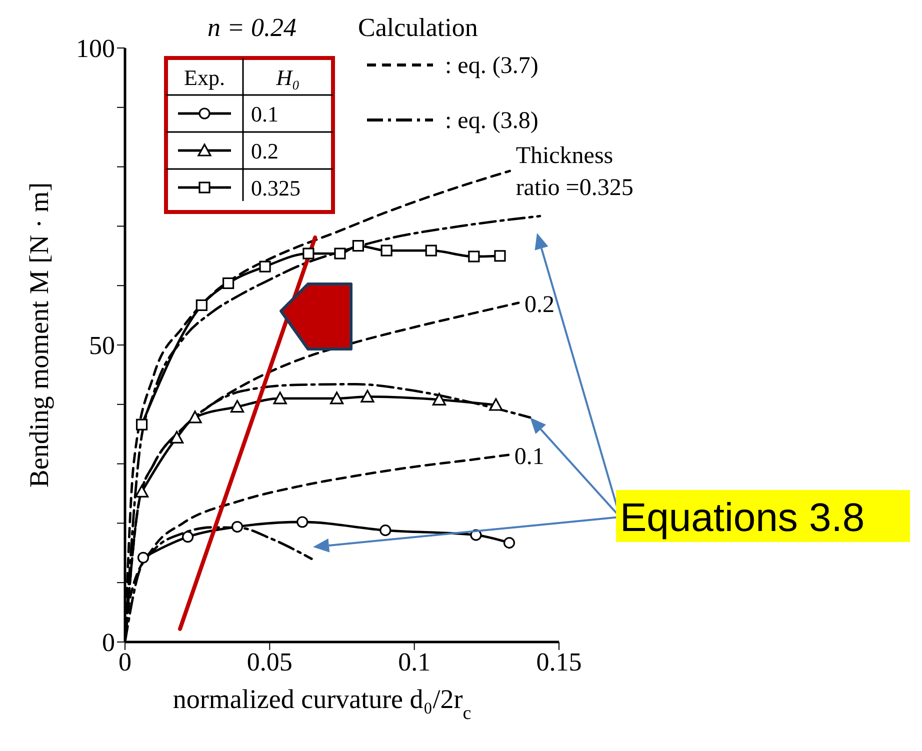 The height and width of the screenshot is (751, 922). Describe the element at coordinates (322, 704) in the screenshot. I see `x-axis-title: normalized curvature d₀/2r$_{c}$` at that location.